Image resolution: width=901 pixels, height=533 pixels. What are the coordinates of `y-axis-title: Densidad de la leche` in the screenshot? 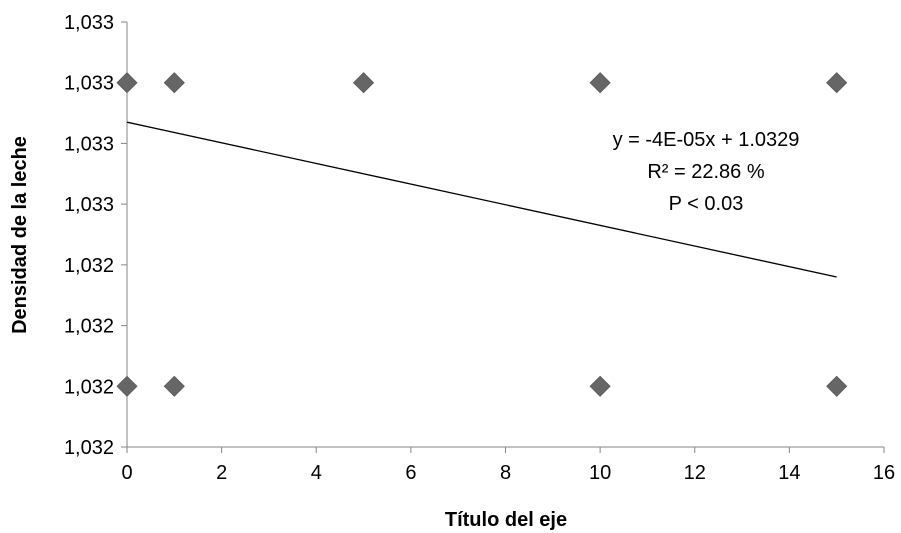 It's located at (20, 235).